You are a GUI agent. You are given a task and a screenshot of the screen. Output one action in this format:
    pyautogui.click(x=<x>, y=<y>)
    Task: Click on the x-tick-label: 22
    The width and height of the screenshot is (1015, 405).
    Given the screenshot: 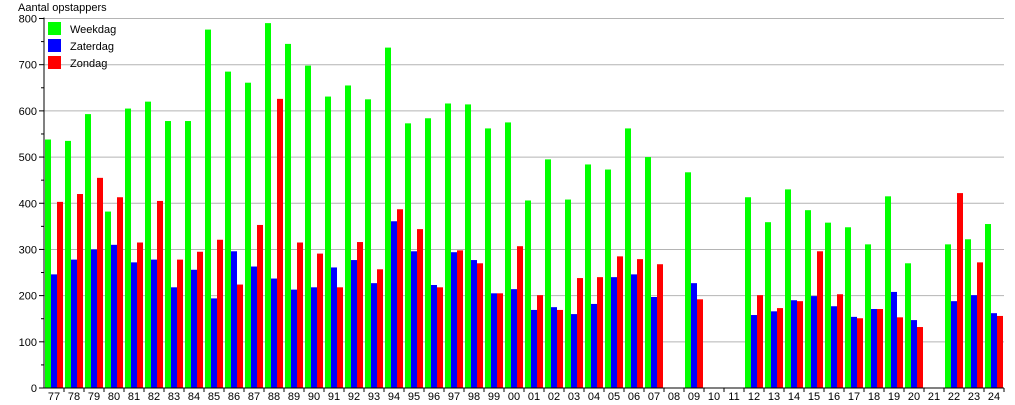 What is the action you would take?
    pyautogui.click(x=954, y=395)
    